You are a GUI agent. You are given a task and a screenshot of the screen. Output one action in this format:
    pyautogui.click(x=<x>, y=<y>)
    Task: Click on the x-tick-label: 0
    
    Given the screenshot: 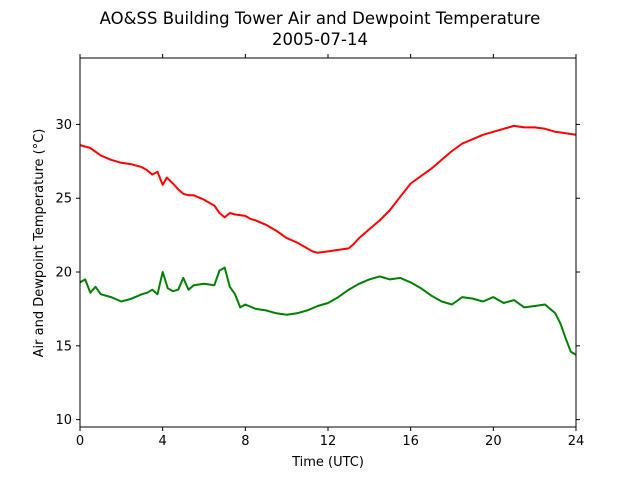 What is the action you would take?
    pyautogui.click(x=80, y=441)
    